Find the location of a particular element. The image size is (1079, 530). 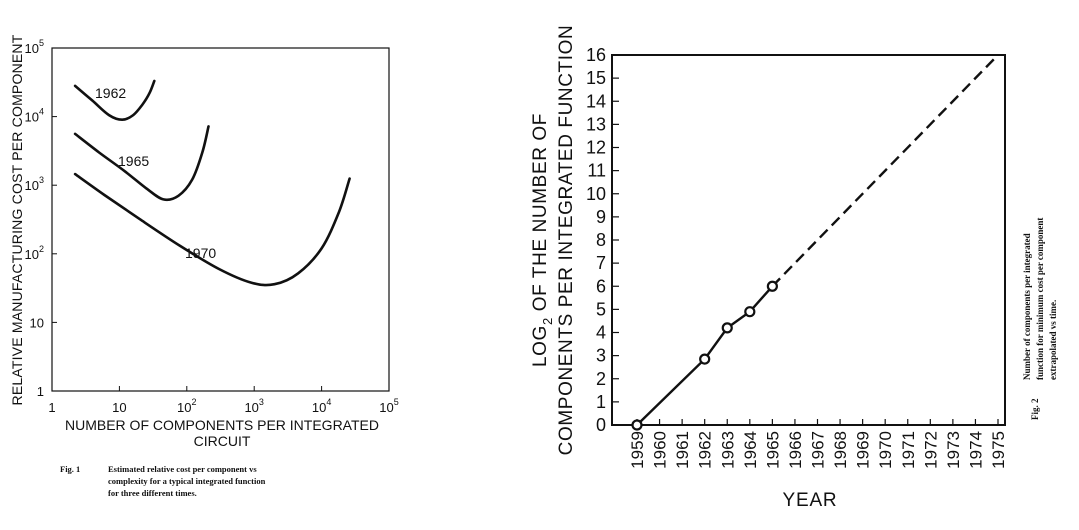

fig2-x-tick-label: 1964 is located at coordinates (750, 450).